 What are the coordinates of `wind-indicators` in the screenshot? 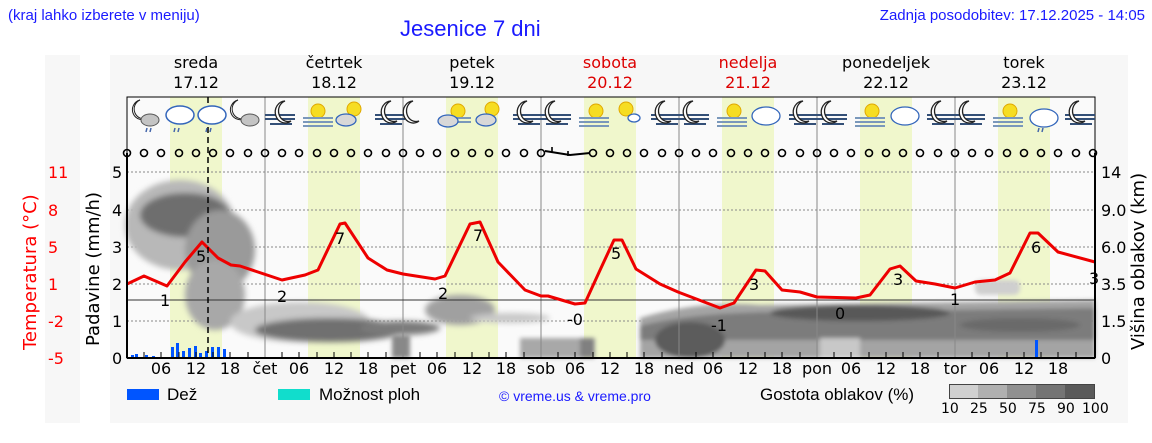 It's located at (610, 152).